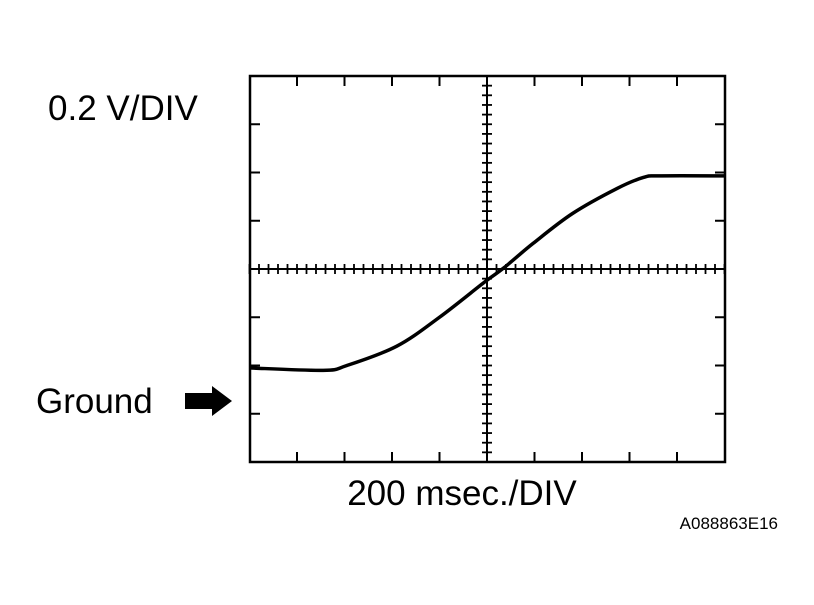  I want to click on y-scale-label: 0.2 V/DIV, so click(123, 108).